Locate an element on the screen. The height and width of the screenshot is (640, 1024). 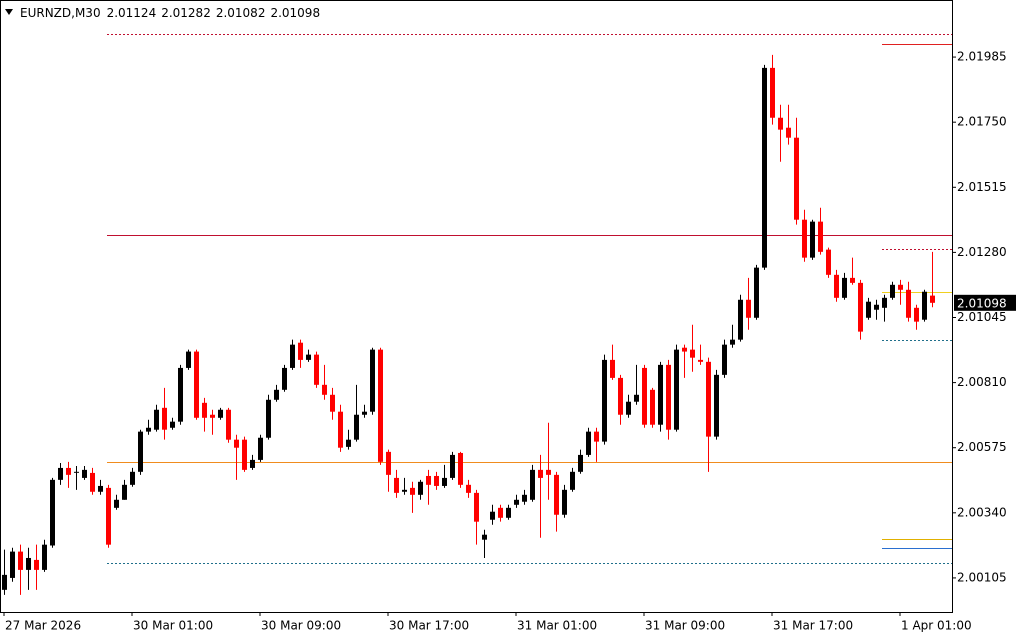
x-tick-label: 31 Mar 17:00 is located at coordinates (813, 626).